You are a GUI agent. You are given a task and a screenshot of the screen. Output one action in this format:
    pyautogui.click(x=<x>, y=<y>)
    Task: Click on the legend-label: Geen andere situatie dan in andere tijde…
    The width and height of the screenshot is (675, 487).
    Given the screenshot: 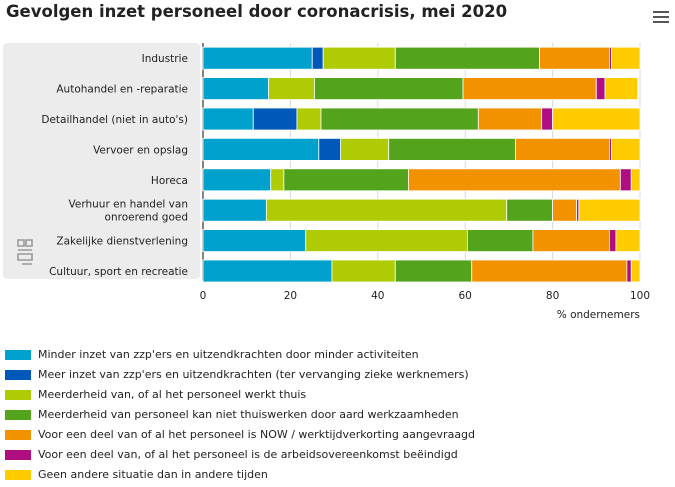 What is the action you would take?
    pyautogui.click(x=153, y=474)
    